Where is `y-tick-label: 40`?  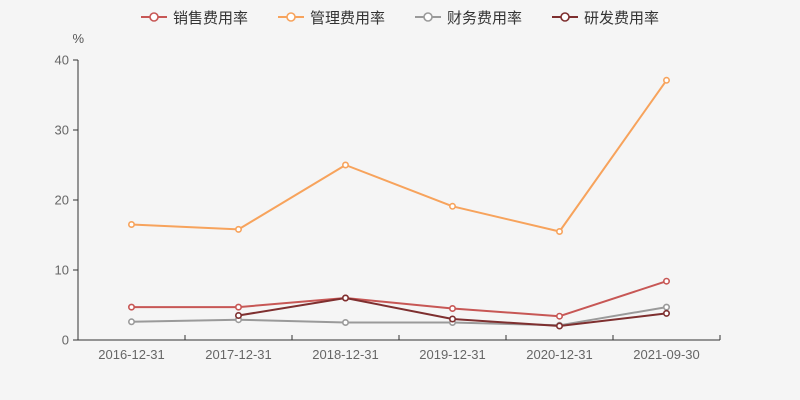
y-tick-label: 40 is located at coordinates (62, 60).